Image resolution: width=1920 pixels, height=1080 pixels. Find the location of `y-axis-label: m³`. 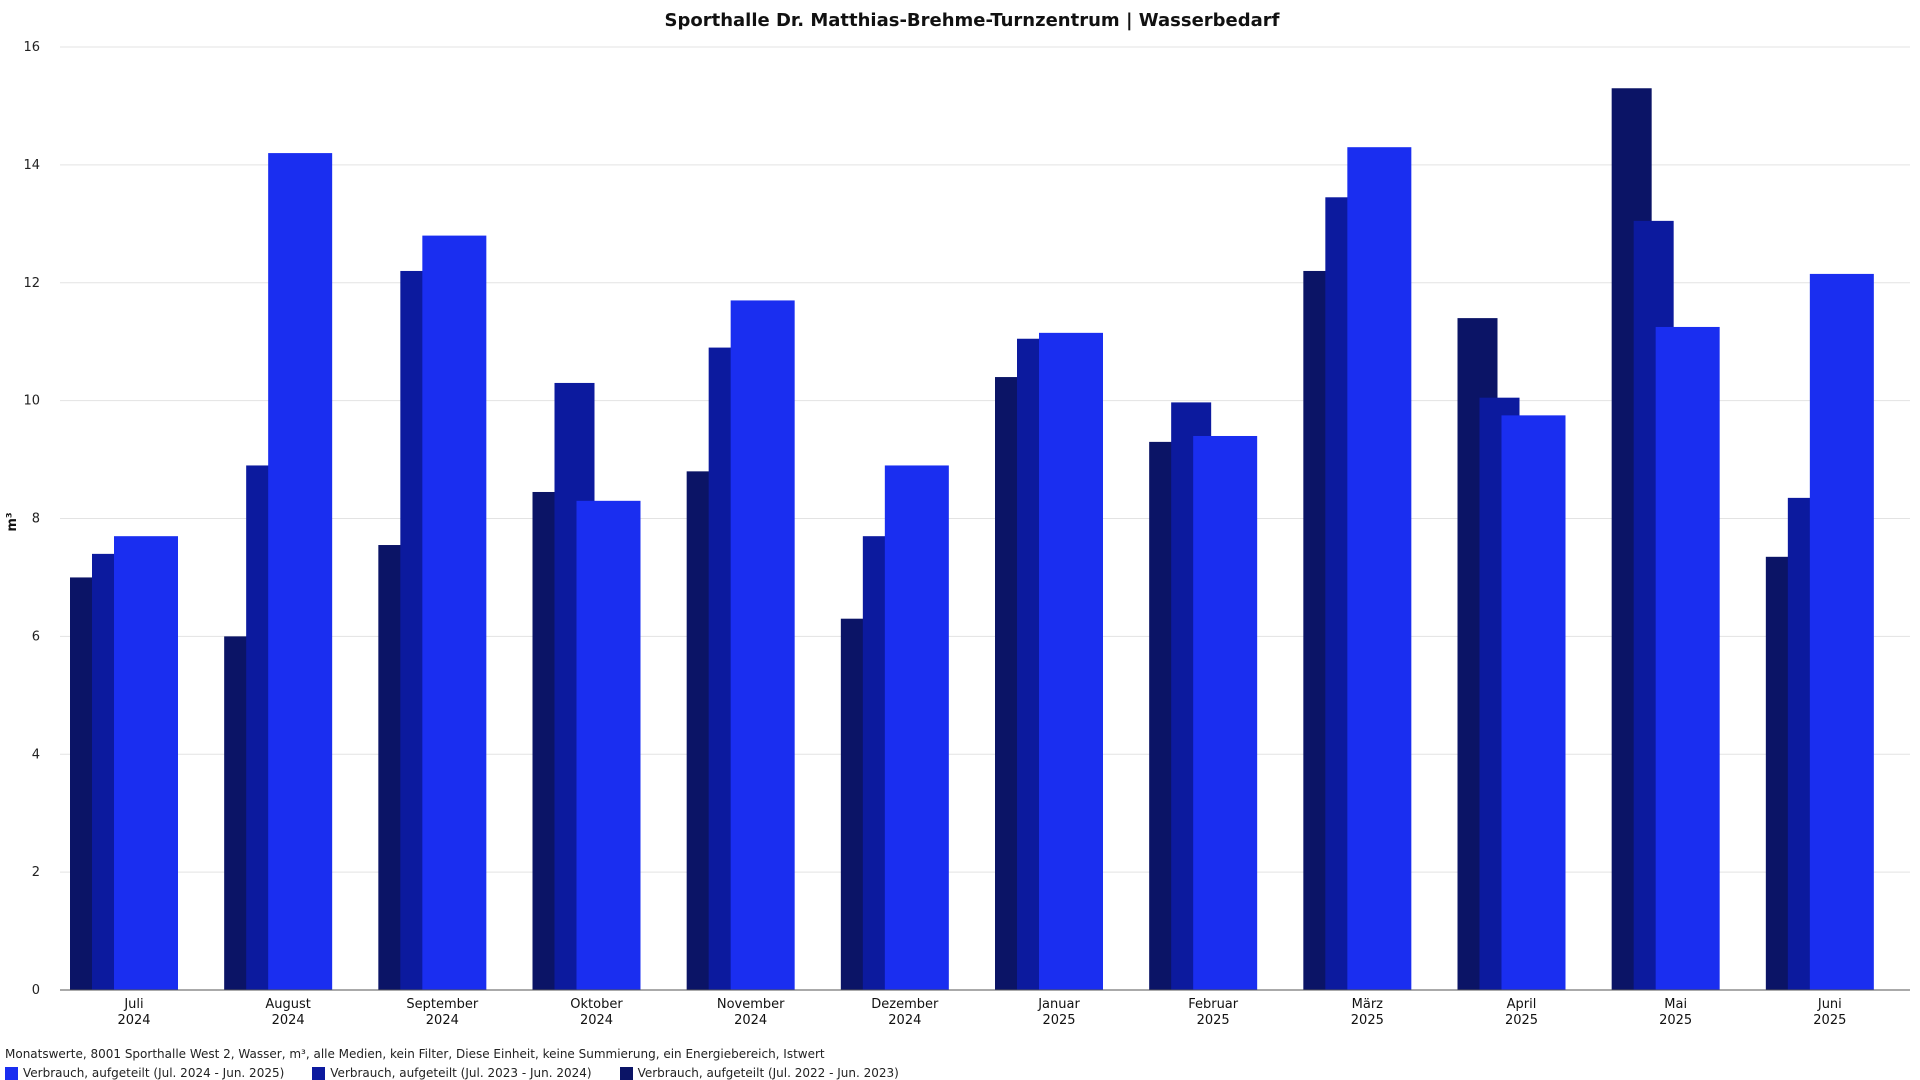

y-axis-label: m³ is located at coordinates (12, 521).